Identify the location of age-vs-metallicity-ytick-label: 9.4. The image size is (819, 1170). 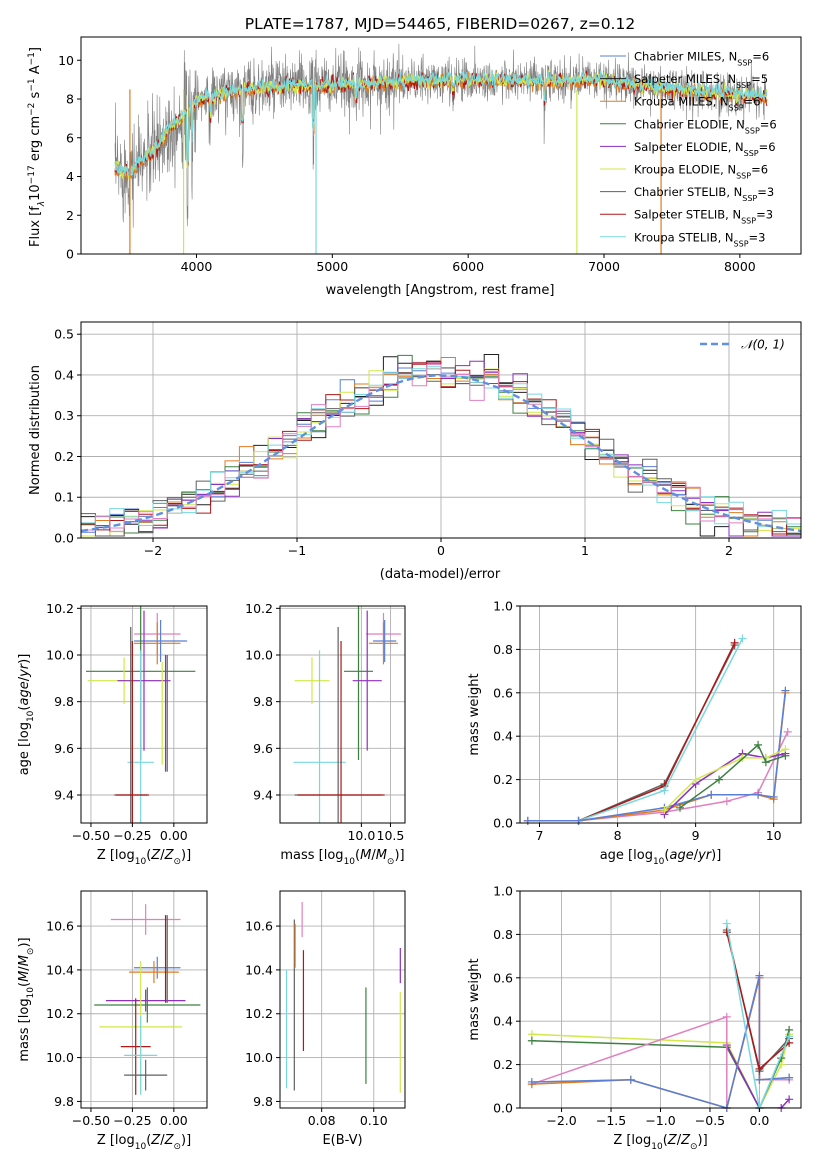
(64, 795).